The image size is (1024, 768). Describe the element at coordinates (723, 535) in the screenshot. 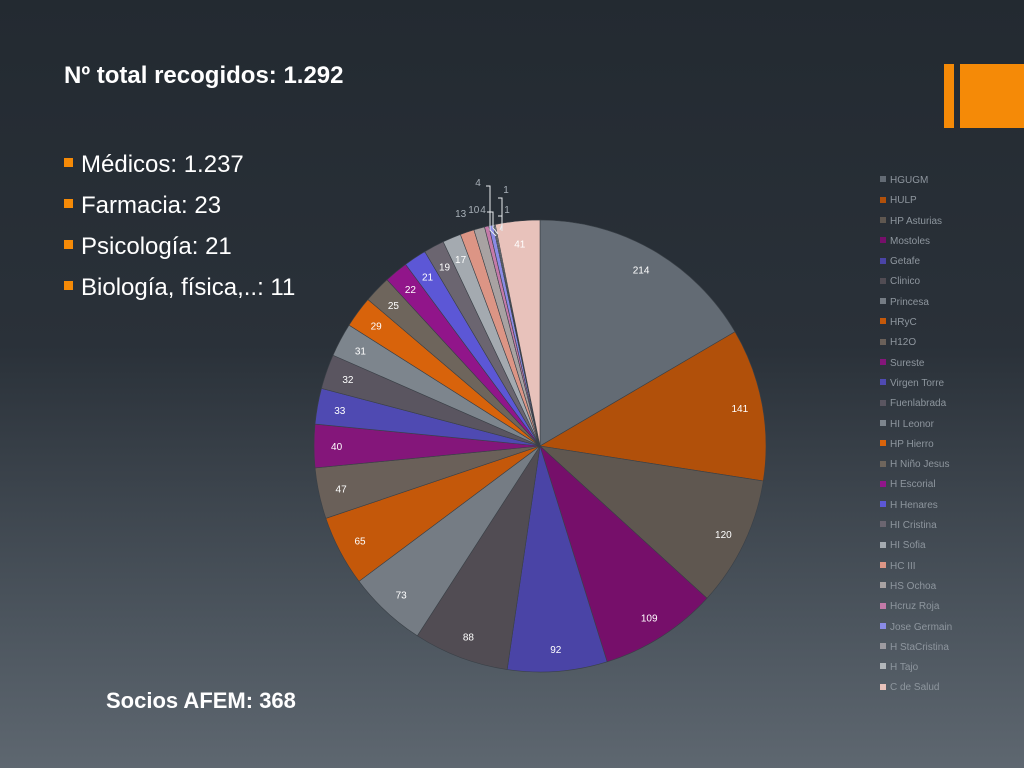

I see `pie-data-label: 120` at that location.